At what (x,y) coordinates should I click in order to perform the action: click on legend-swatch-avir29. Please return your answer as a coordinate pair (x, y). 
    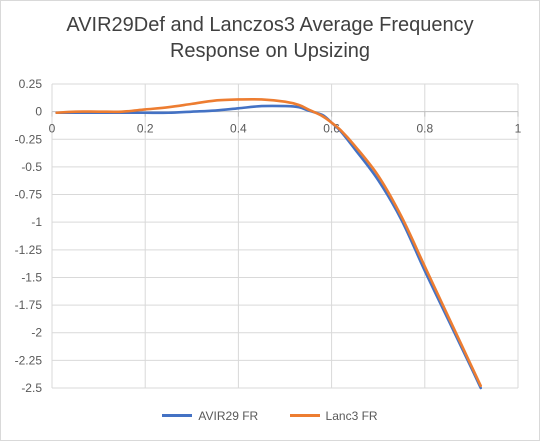
    Looking at the image, I should click on (177, 415).